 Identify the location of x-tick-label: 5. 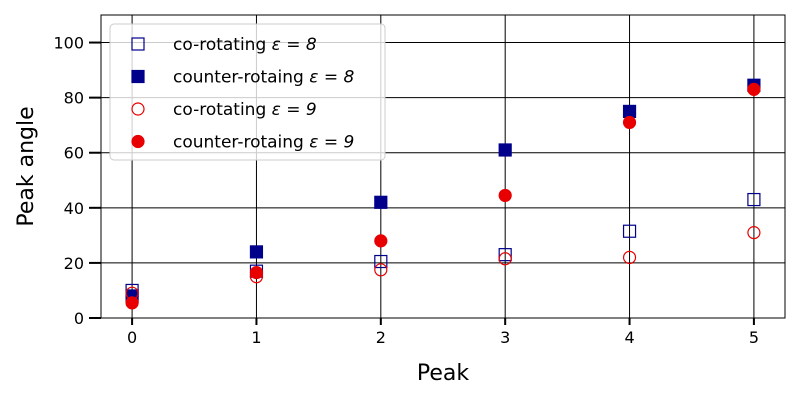
(754, 337).